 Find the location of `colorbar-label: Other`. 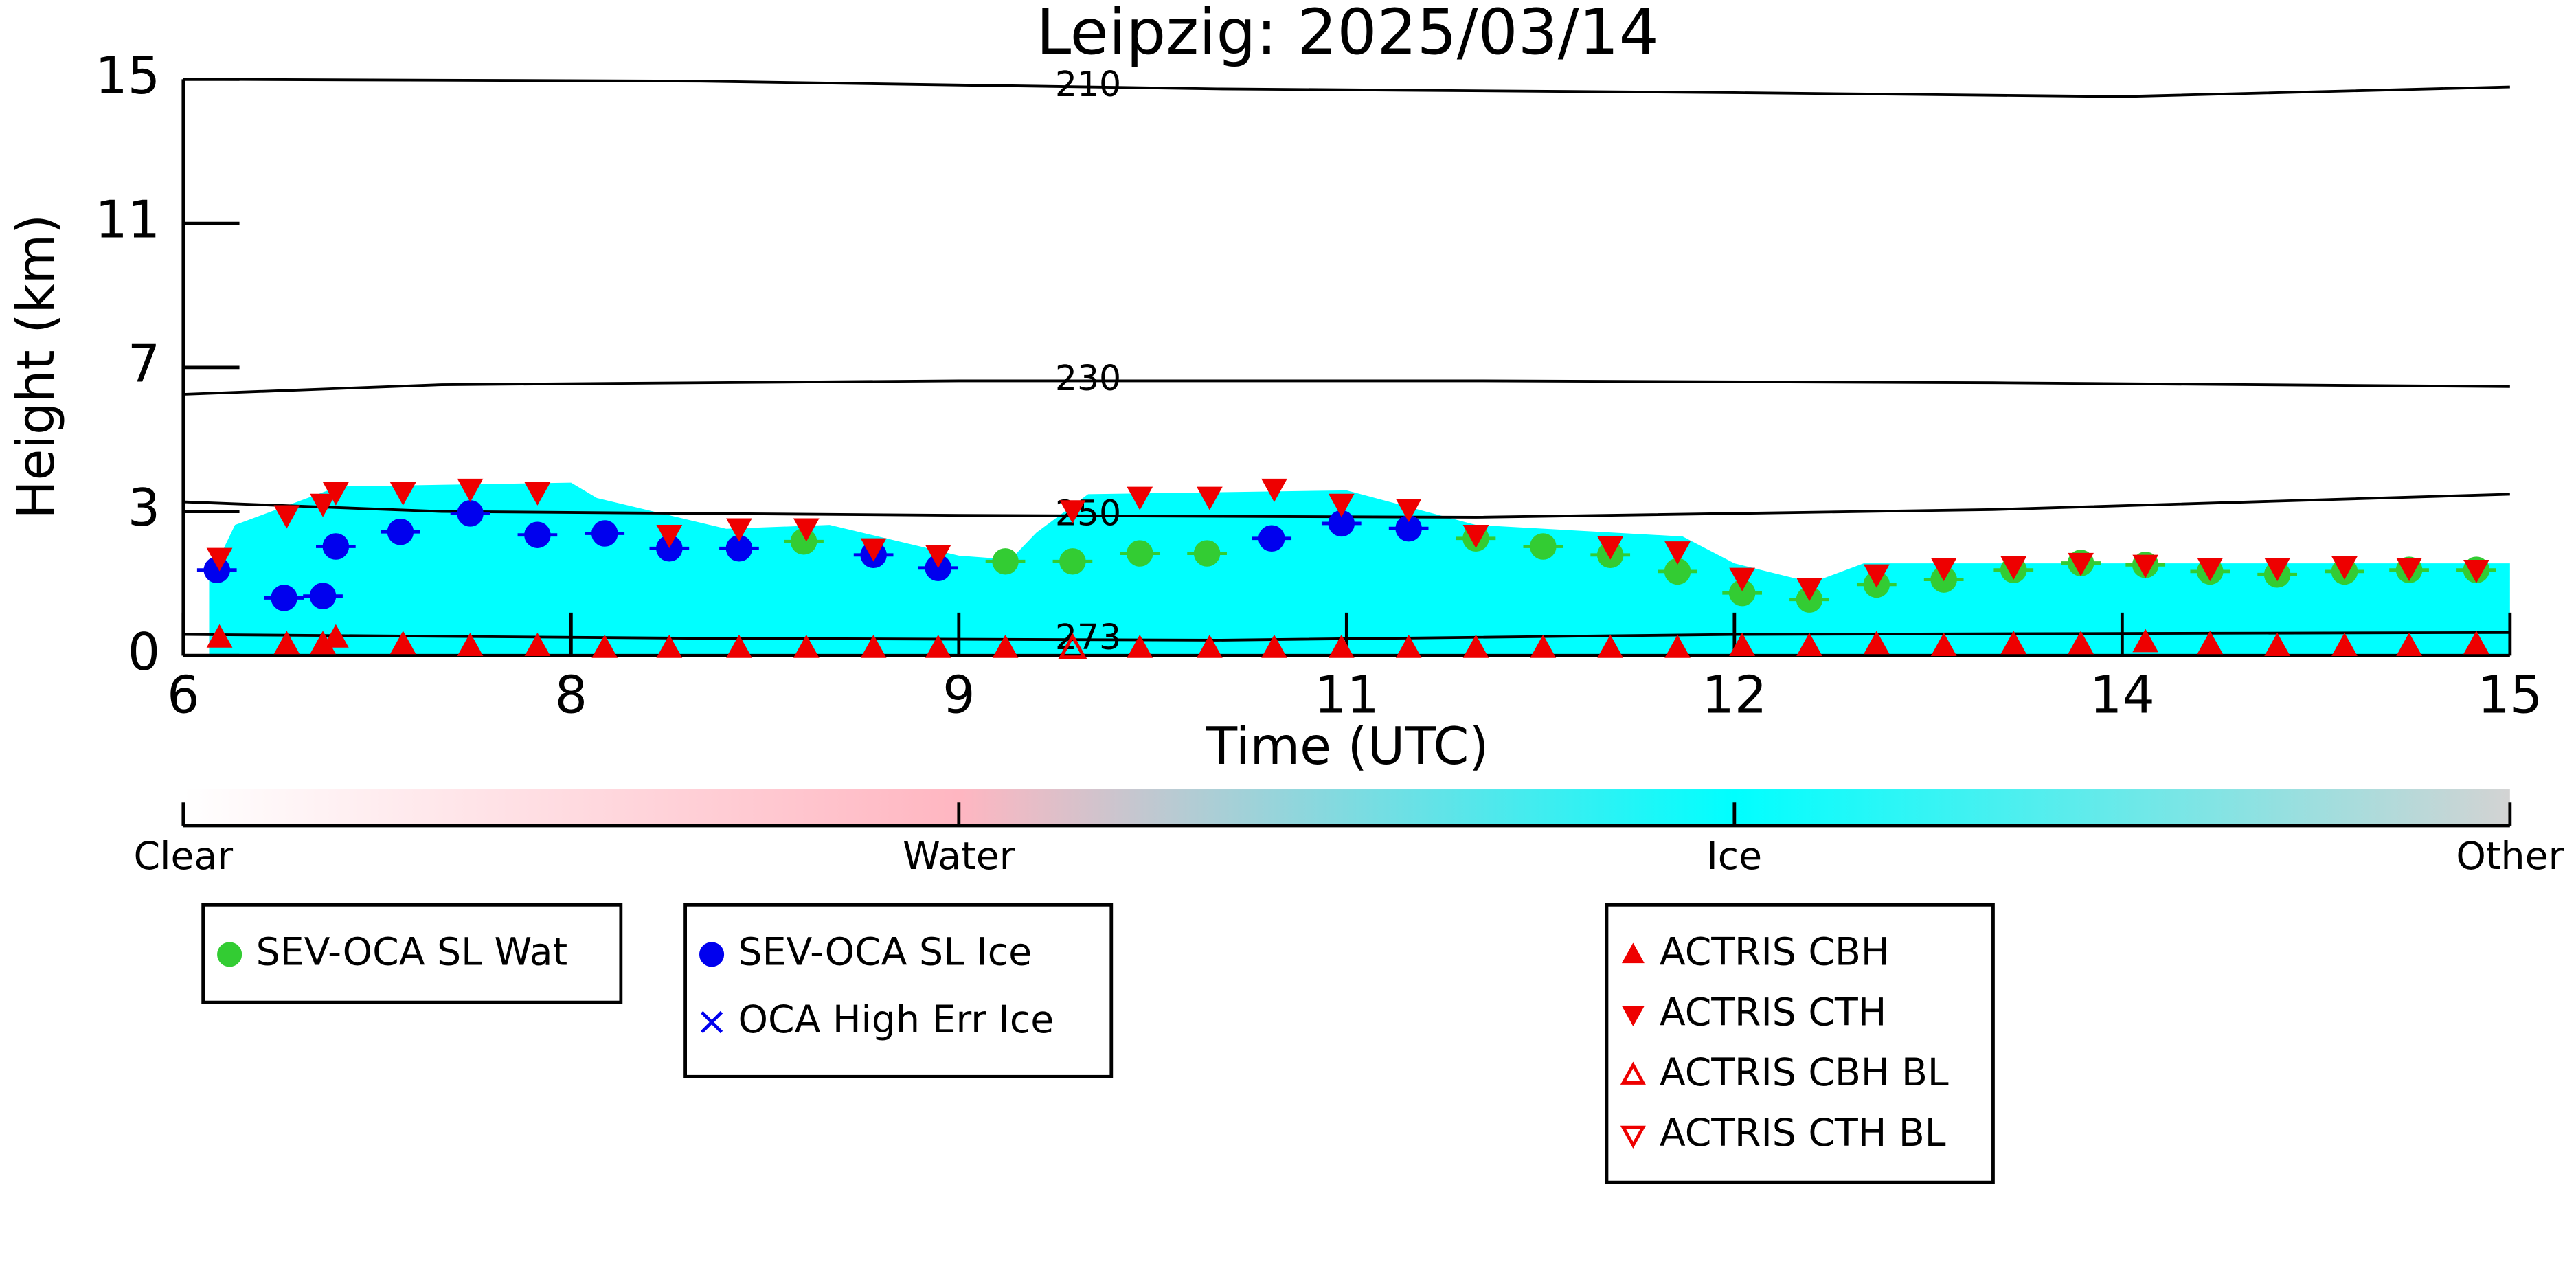

colorbar-label: Other is located at coordinates (2510, 857).